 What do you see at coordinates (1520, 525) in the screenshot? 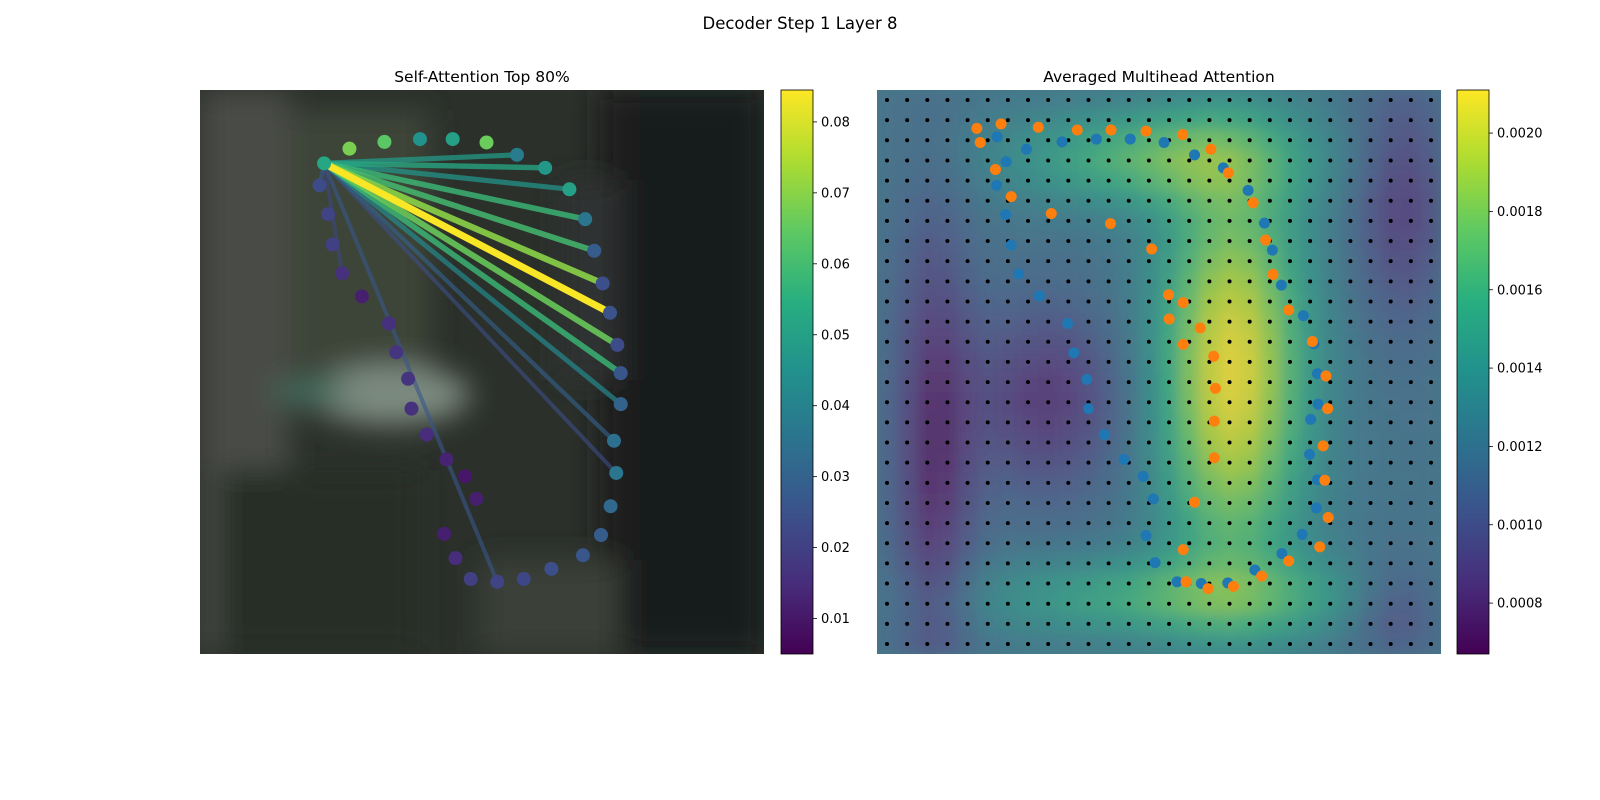
I see `colorbar-tick-label: 0.0010` at bounding box center [1520, 525].